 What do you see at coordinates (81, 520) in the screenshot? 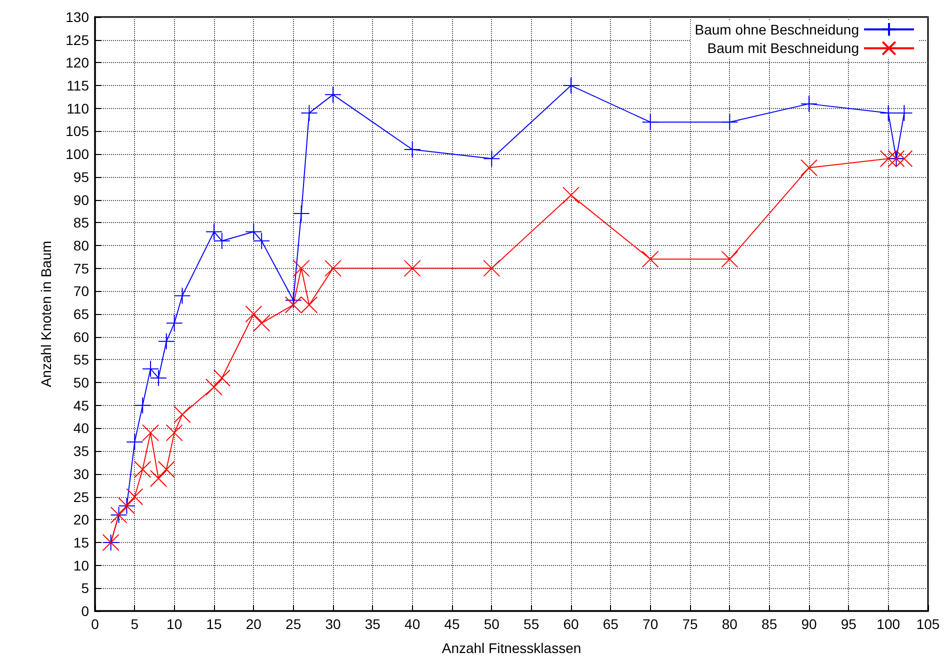
I see `y-tick-label: 20` at bounding box center [81, 520].